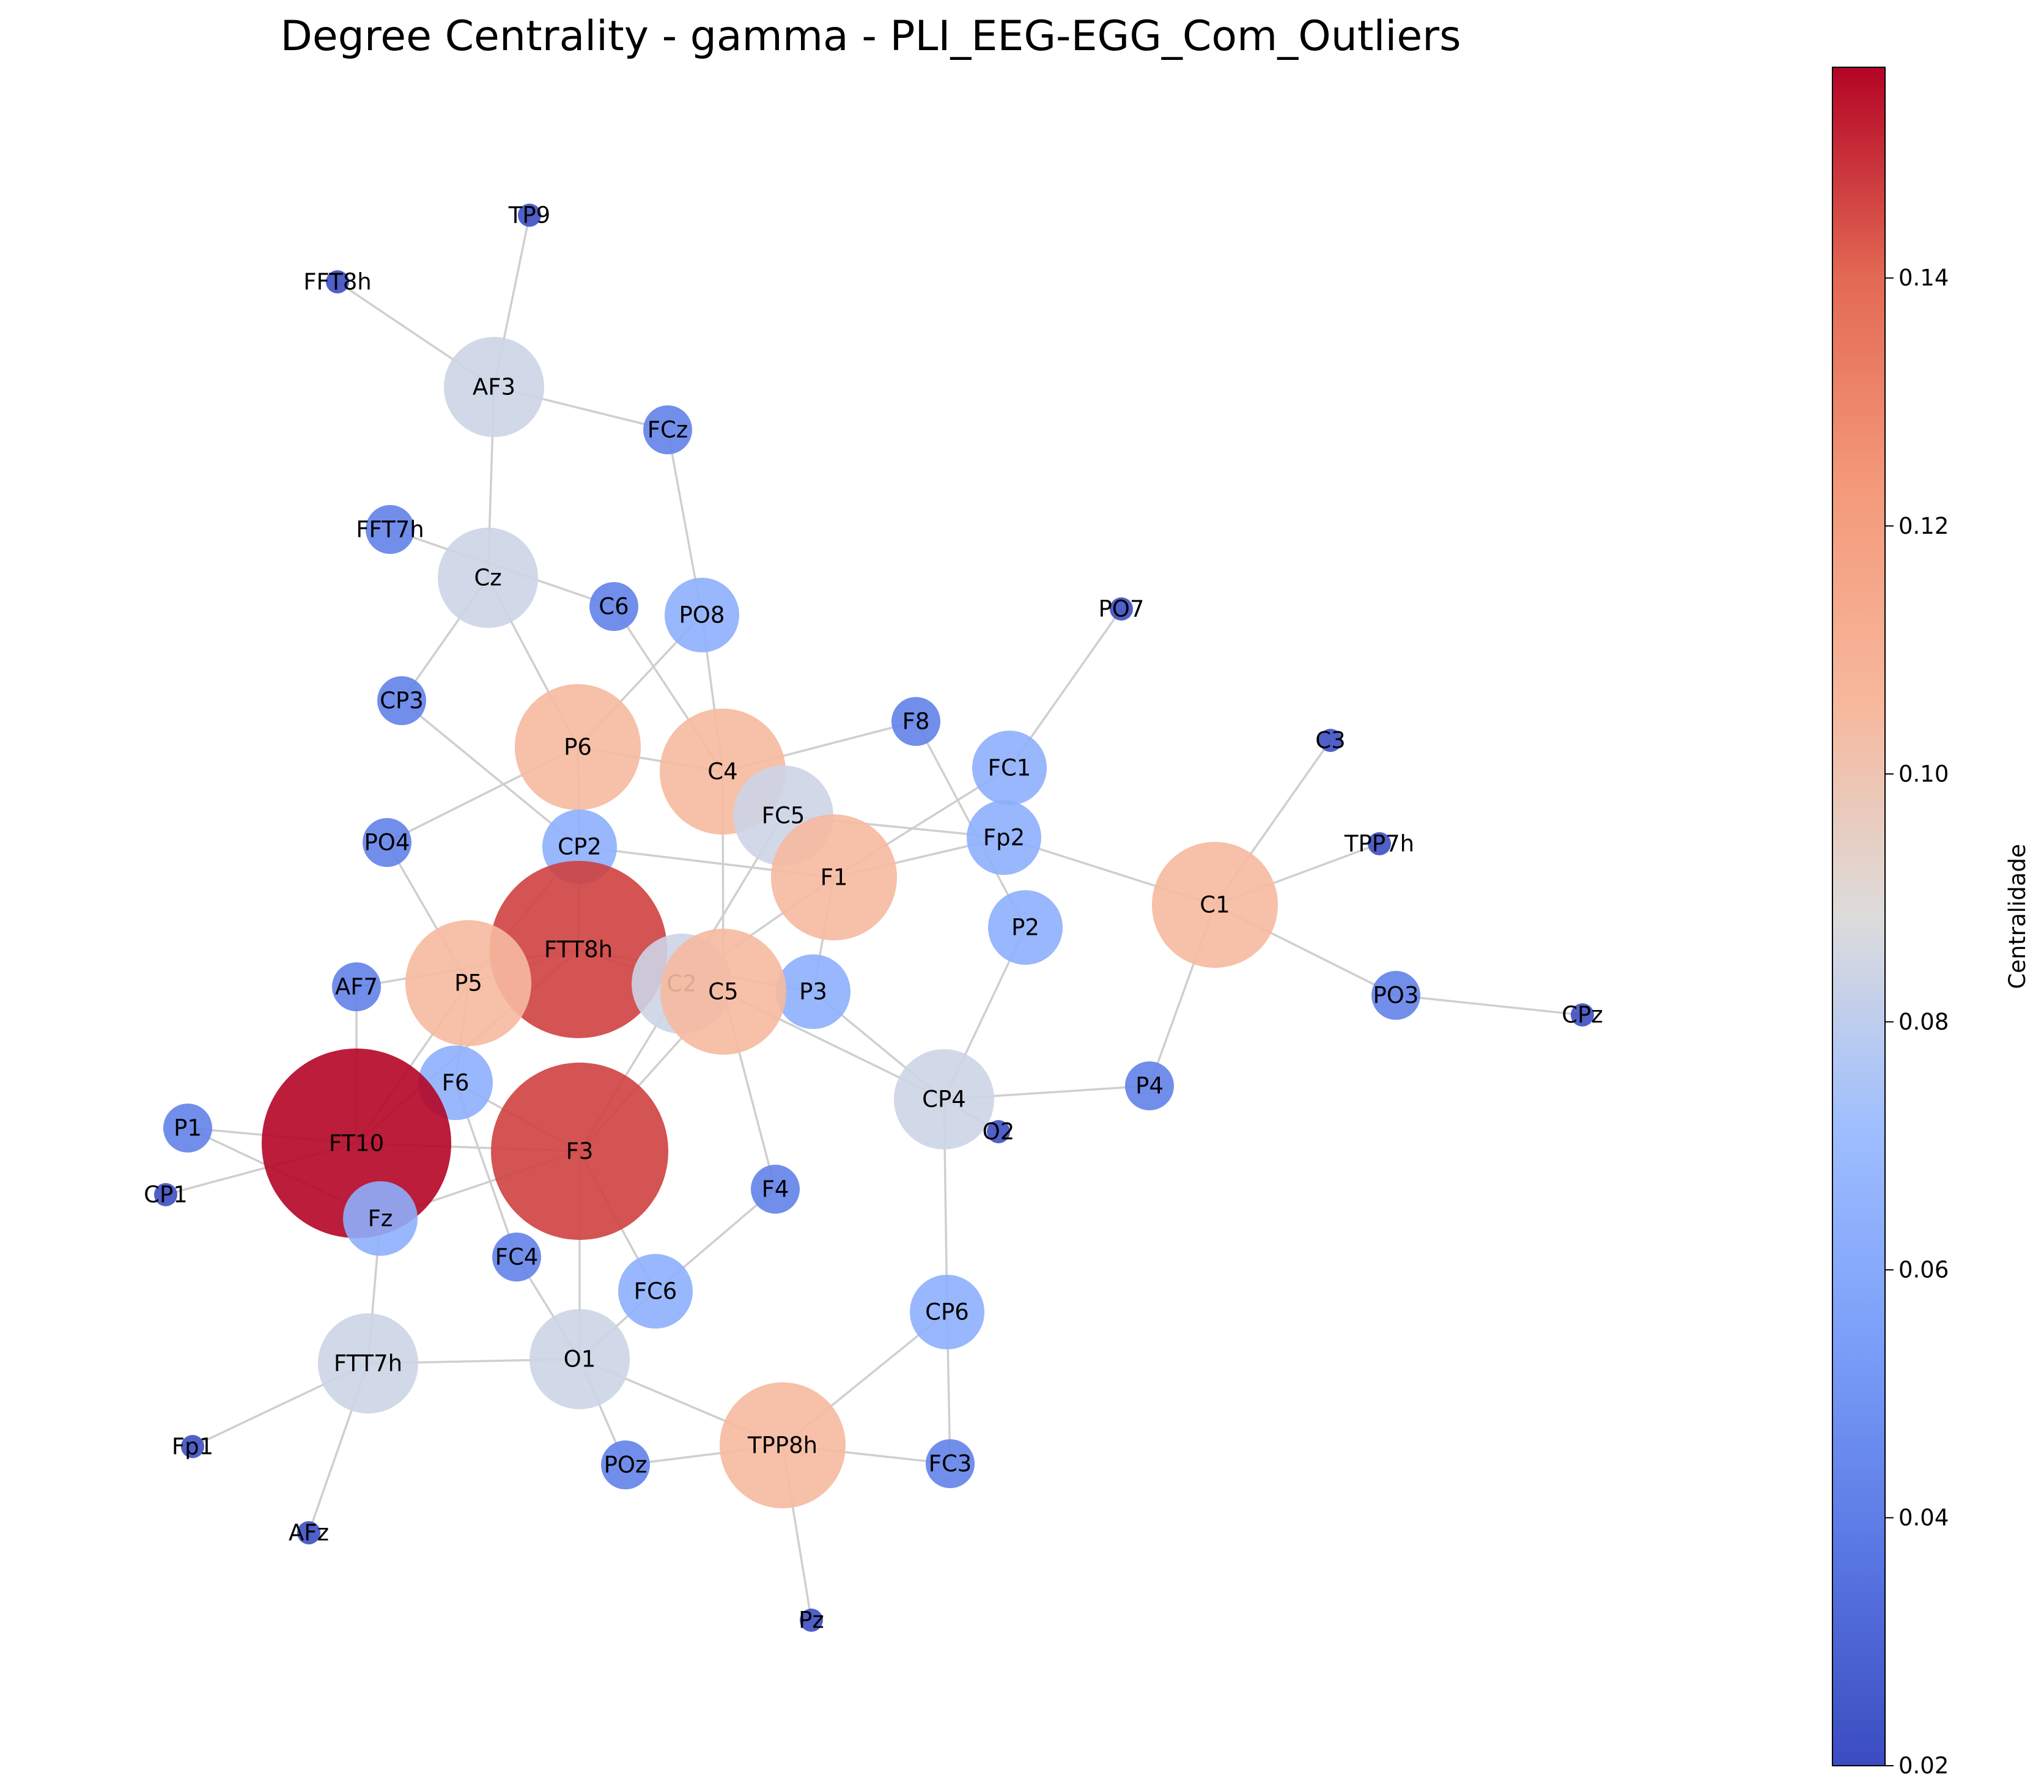 The height and width of the screenshot is (1792, 2044). I want to click on node-label-AFz: AFz, so click(309, 1533).